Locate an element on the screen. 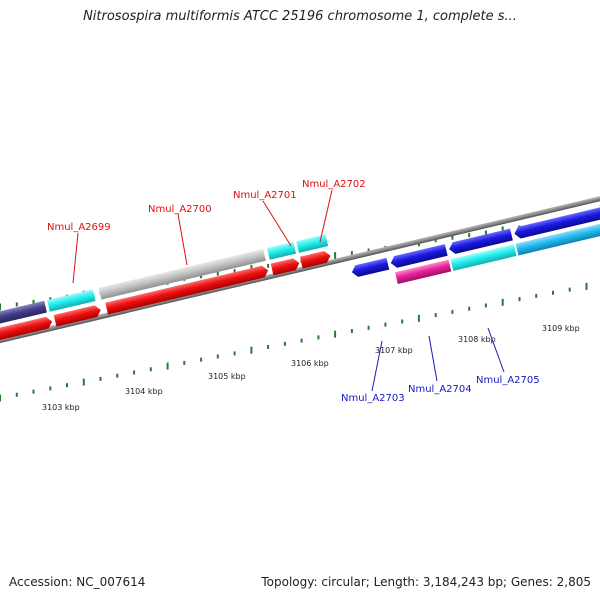 The width and height of the screenshot is (600, 600). callout-line-a2701 is located at coordinates (277, 223).